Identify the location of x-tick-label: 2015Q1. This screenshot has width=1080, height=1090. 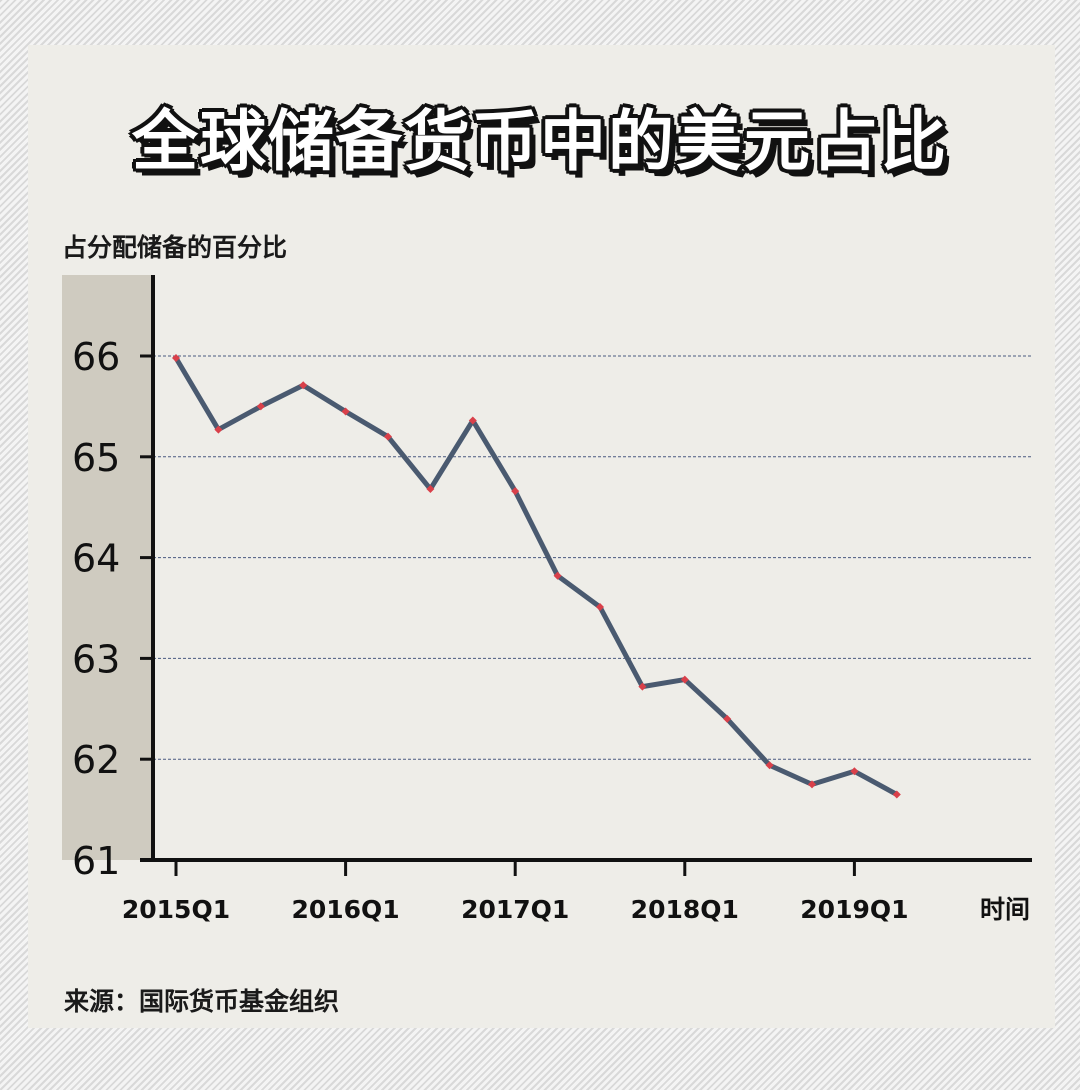
(176, 909).